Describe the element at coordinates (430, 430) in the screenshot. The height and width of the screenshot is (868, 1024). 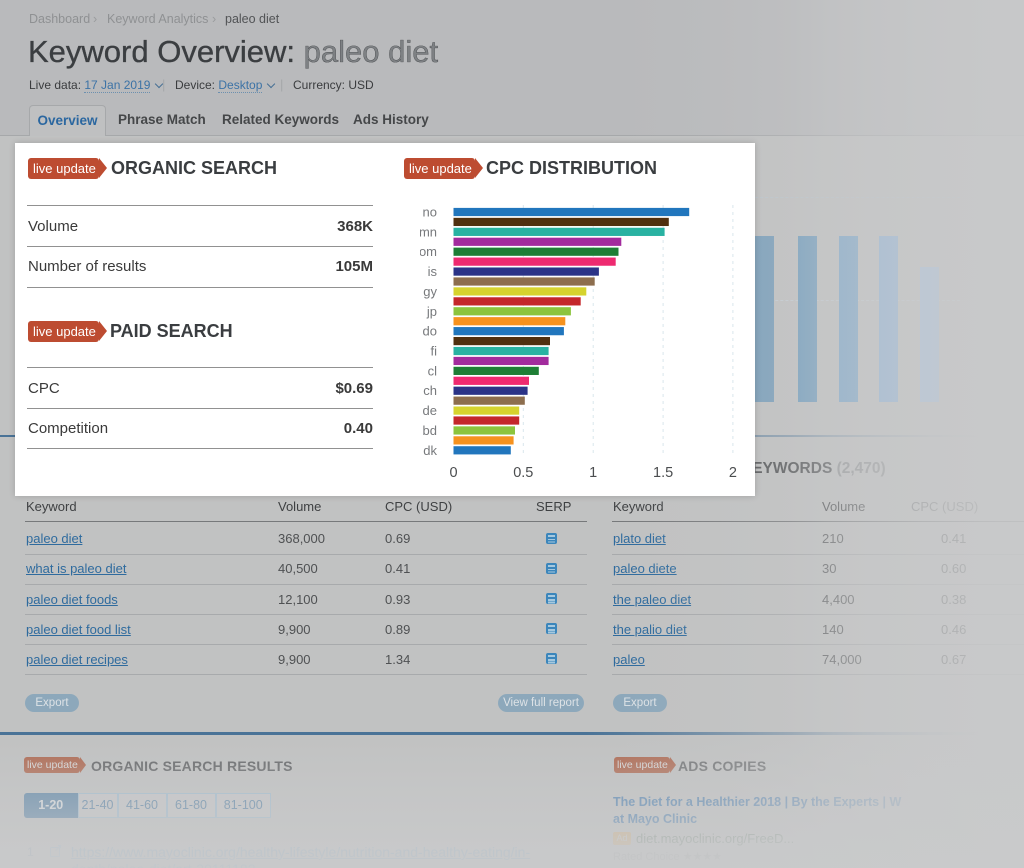
I see `svg-text: bd` at that location.